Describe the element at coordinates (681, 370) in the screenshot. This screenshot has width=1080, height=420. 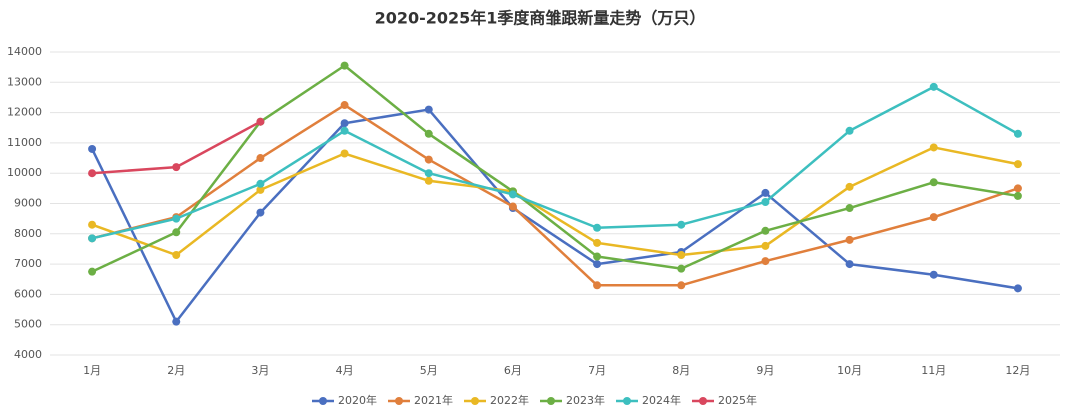
I see `x-tick-label: 8月` at that location.